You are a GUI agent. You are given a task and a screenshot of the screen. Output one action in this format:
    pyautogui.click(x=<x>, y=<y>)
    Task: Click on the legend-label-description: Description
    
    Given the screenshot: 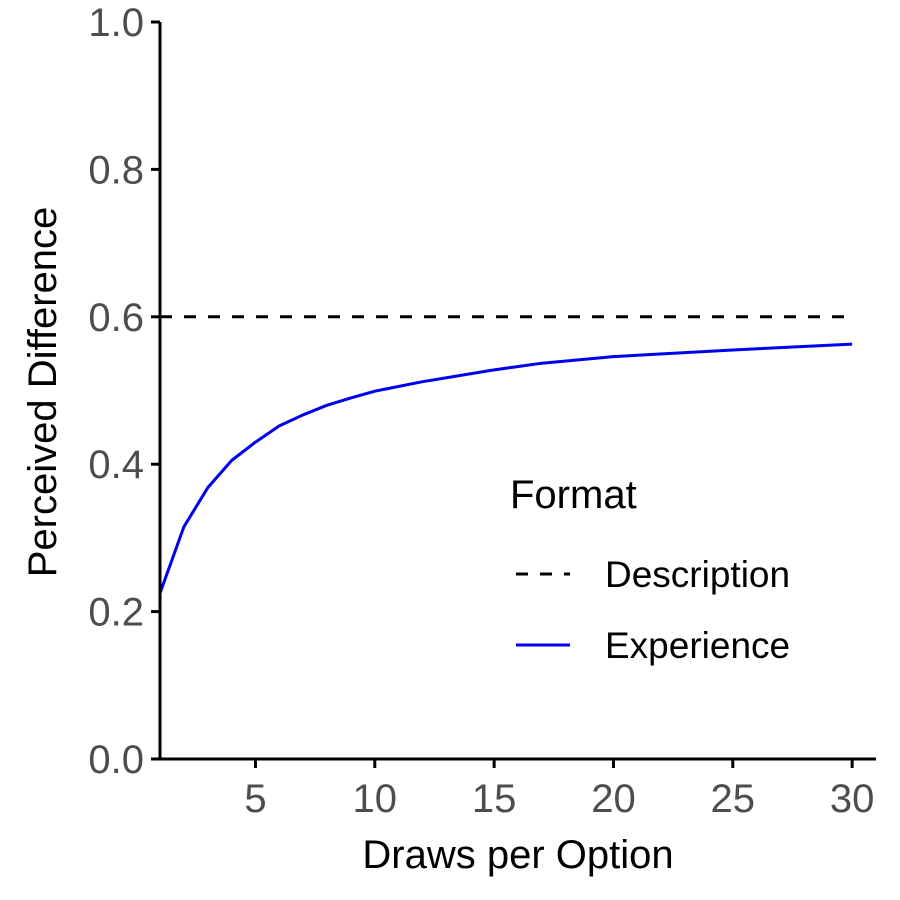 What is the action you would take?
    pyautogui.click(x=697, y=574)
    